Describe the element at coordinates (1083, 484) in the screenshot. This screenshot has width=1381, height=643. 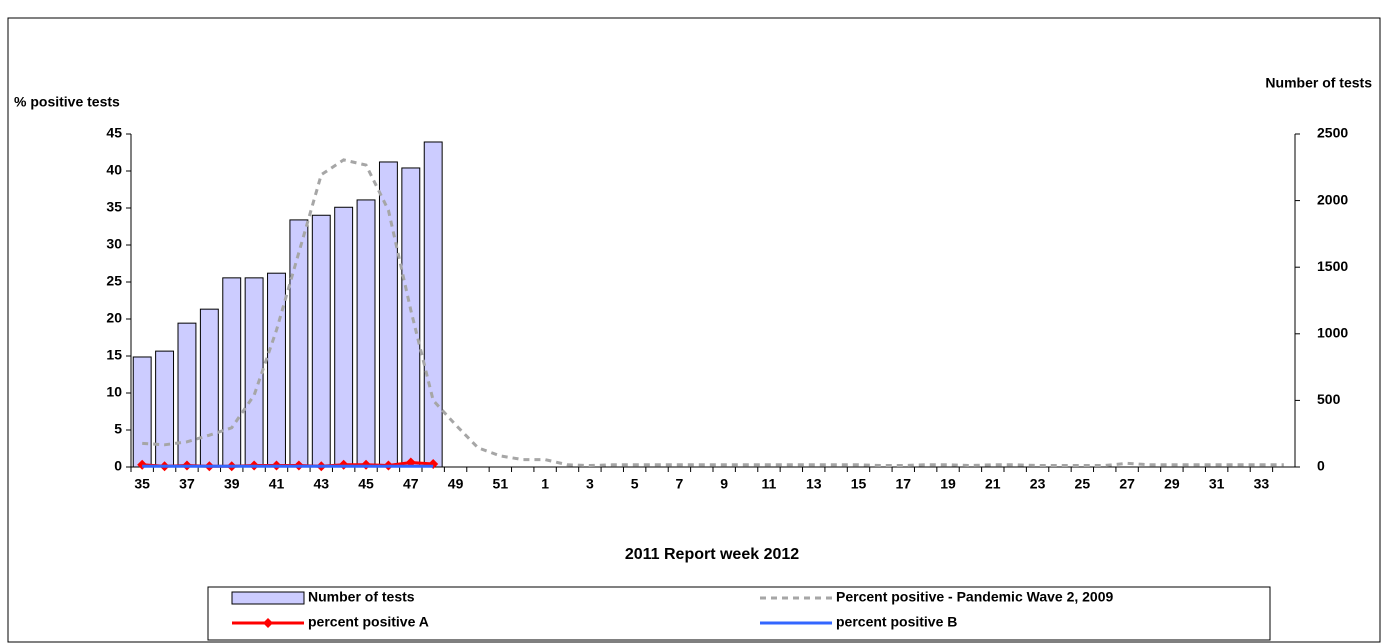
I see `x-tick-label: 25` at that location.